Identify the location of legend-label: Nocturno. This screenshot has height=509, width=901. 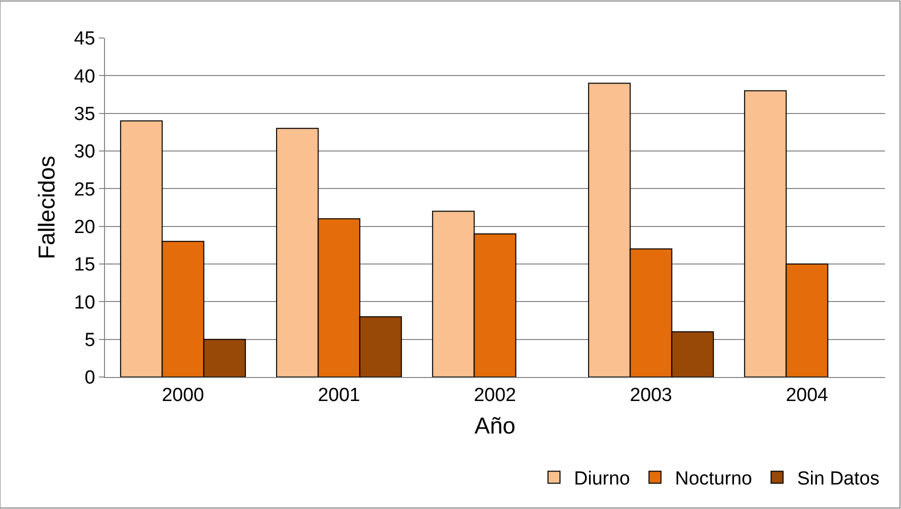
(713, 479).